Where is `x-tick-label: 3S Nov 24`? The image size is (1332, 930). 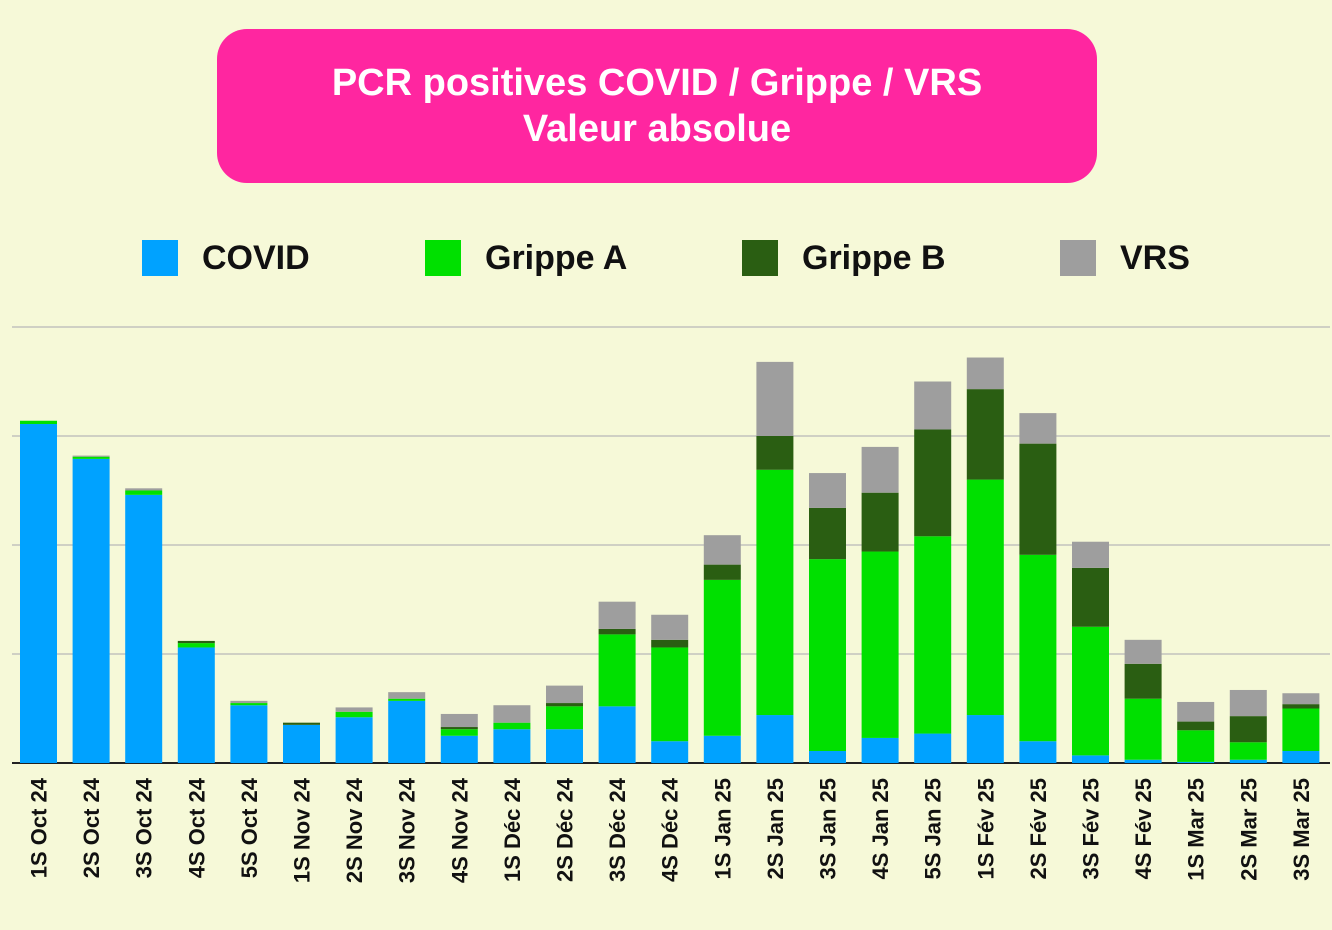
x-tick-label: 3S Nov 24 is located at coordinates (407, 830).